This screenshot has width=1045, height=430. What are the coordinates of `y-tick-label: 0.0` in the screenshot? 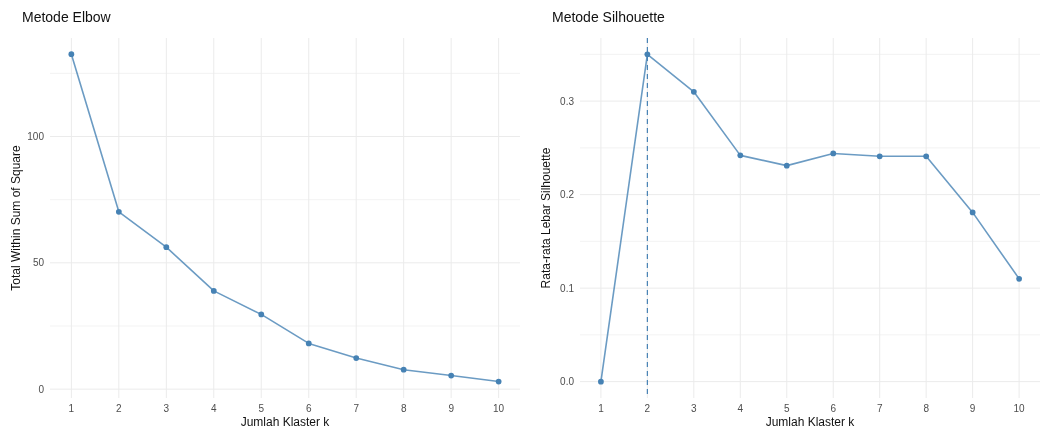 It's located at (567, 382).